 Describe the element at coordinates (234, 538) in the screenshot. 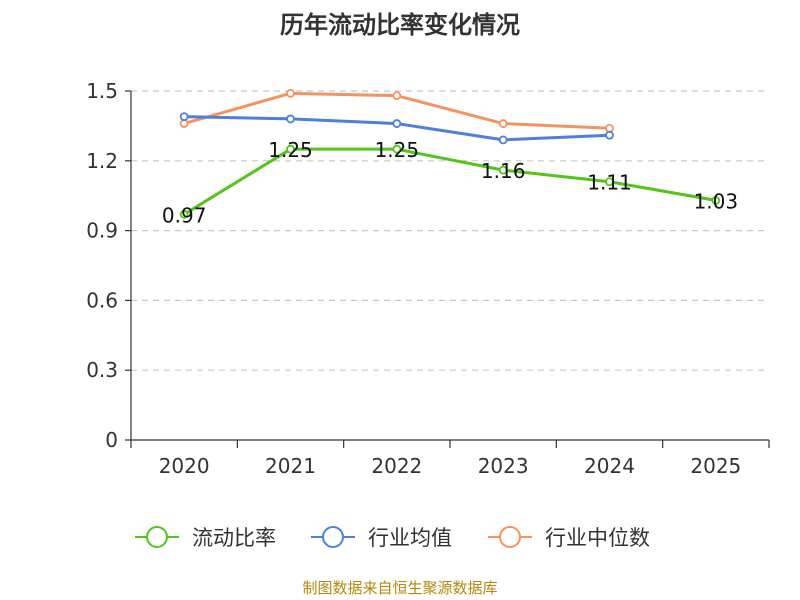

I see `legend-label: 流动比率` at that location.